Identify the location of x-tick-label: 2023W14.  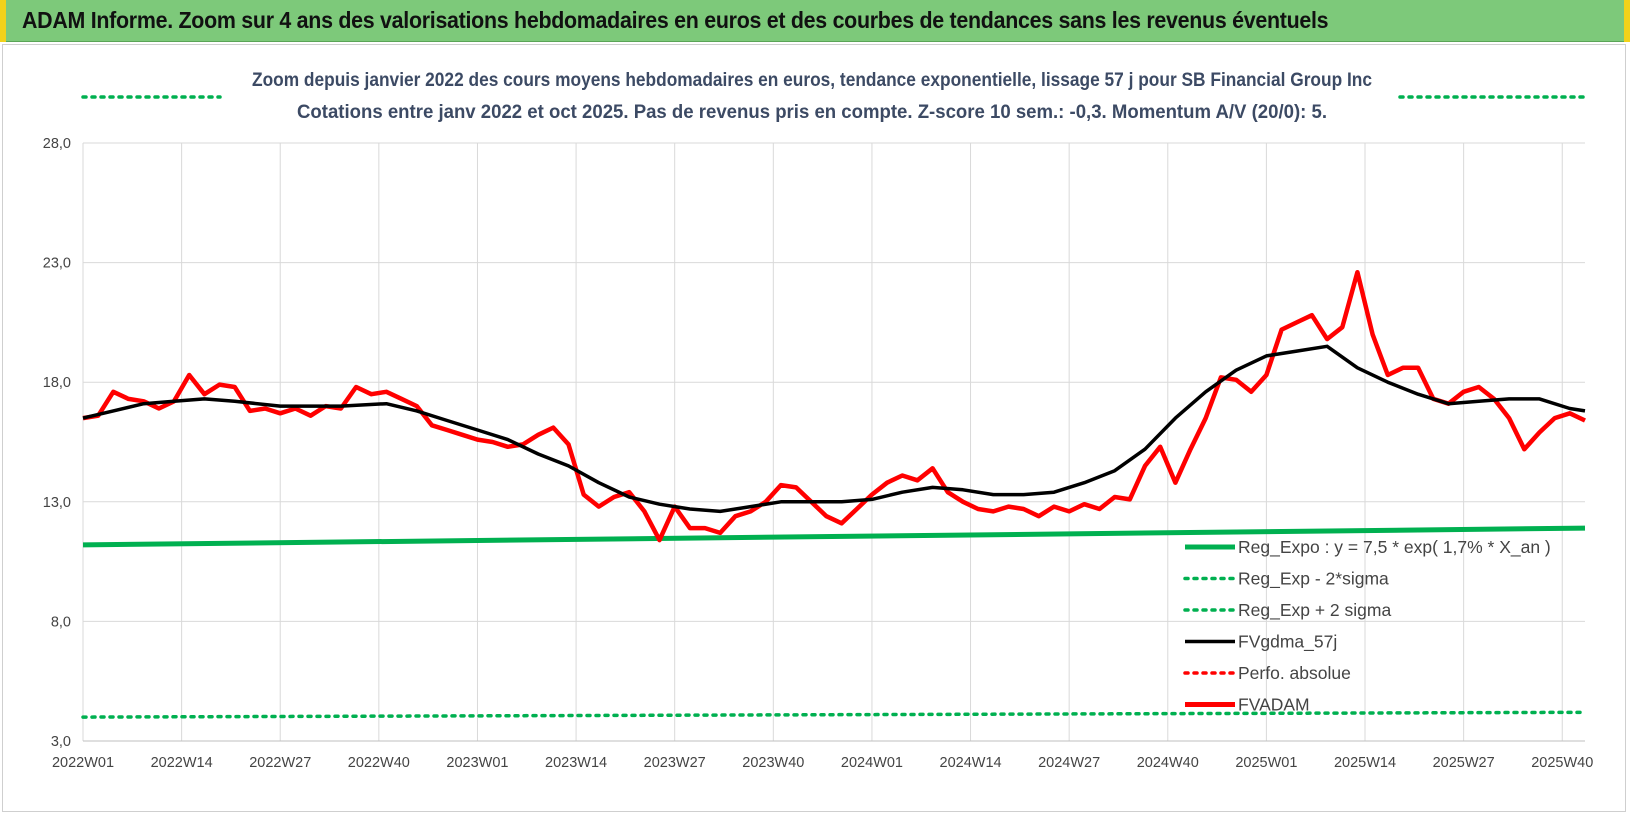
(576, 763).